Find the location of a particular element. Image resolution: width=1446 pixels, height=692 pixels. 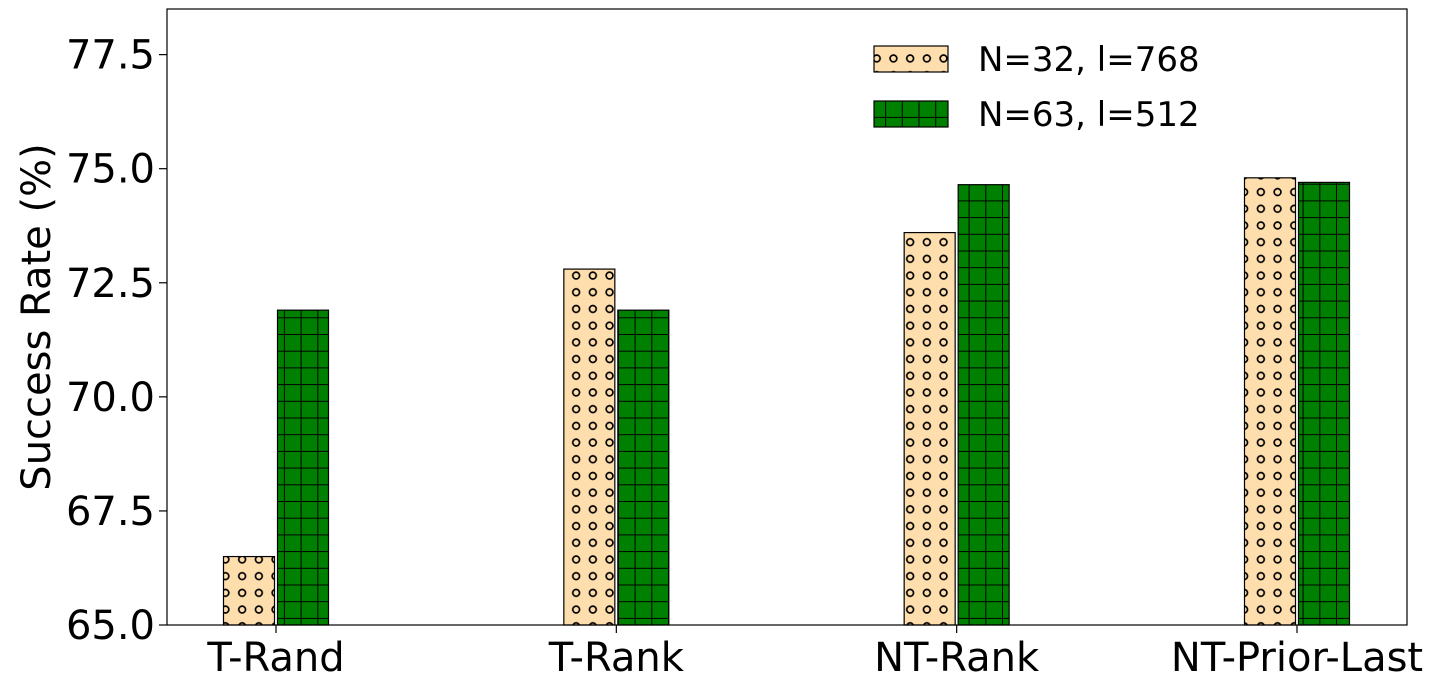

legend-label: N=63, l=512 is located at coordinates (1089, 115).